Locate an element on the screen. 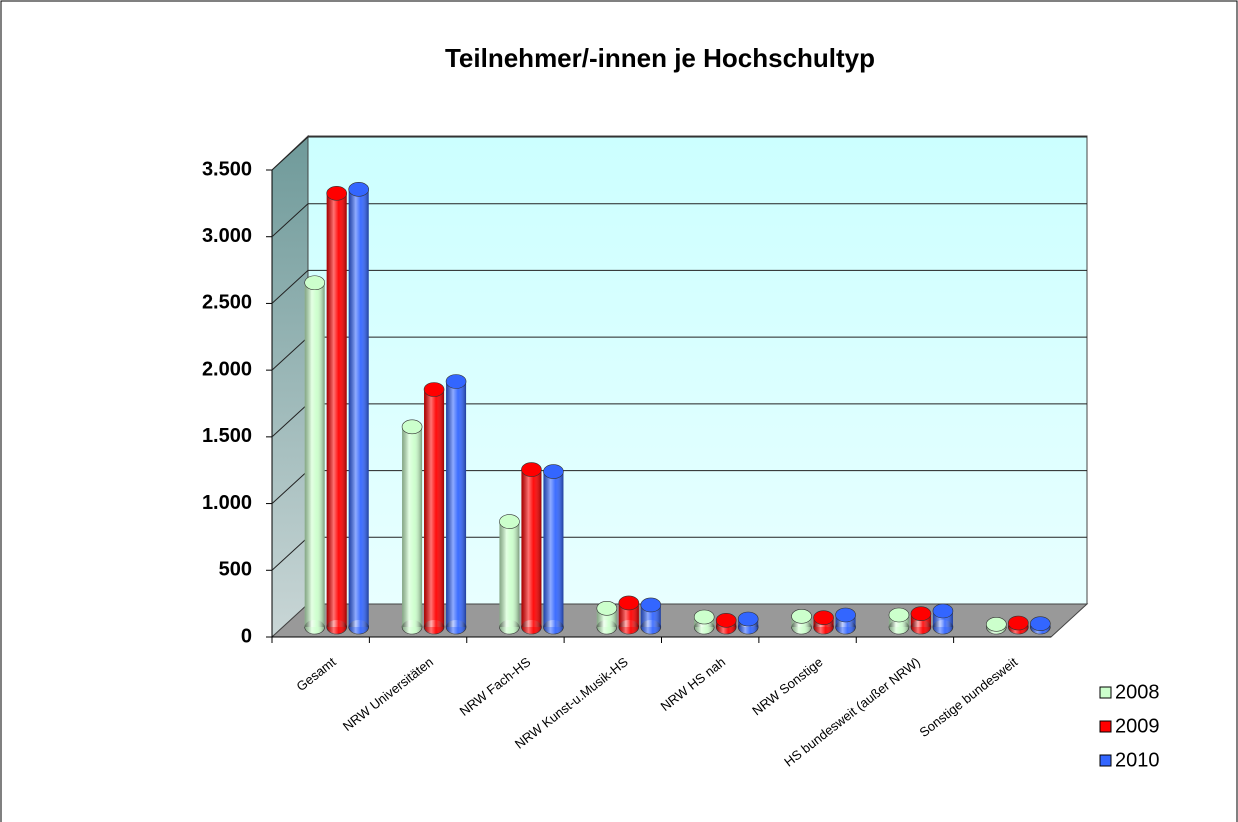  y-tick-label: 2.000 is located at coordinates (227, 369).